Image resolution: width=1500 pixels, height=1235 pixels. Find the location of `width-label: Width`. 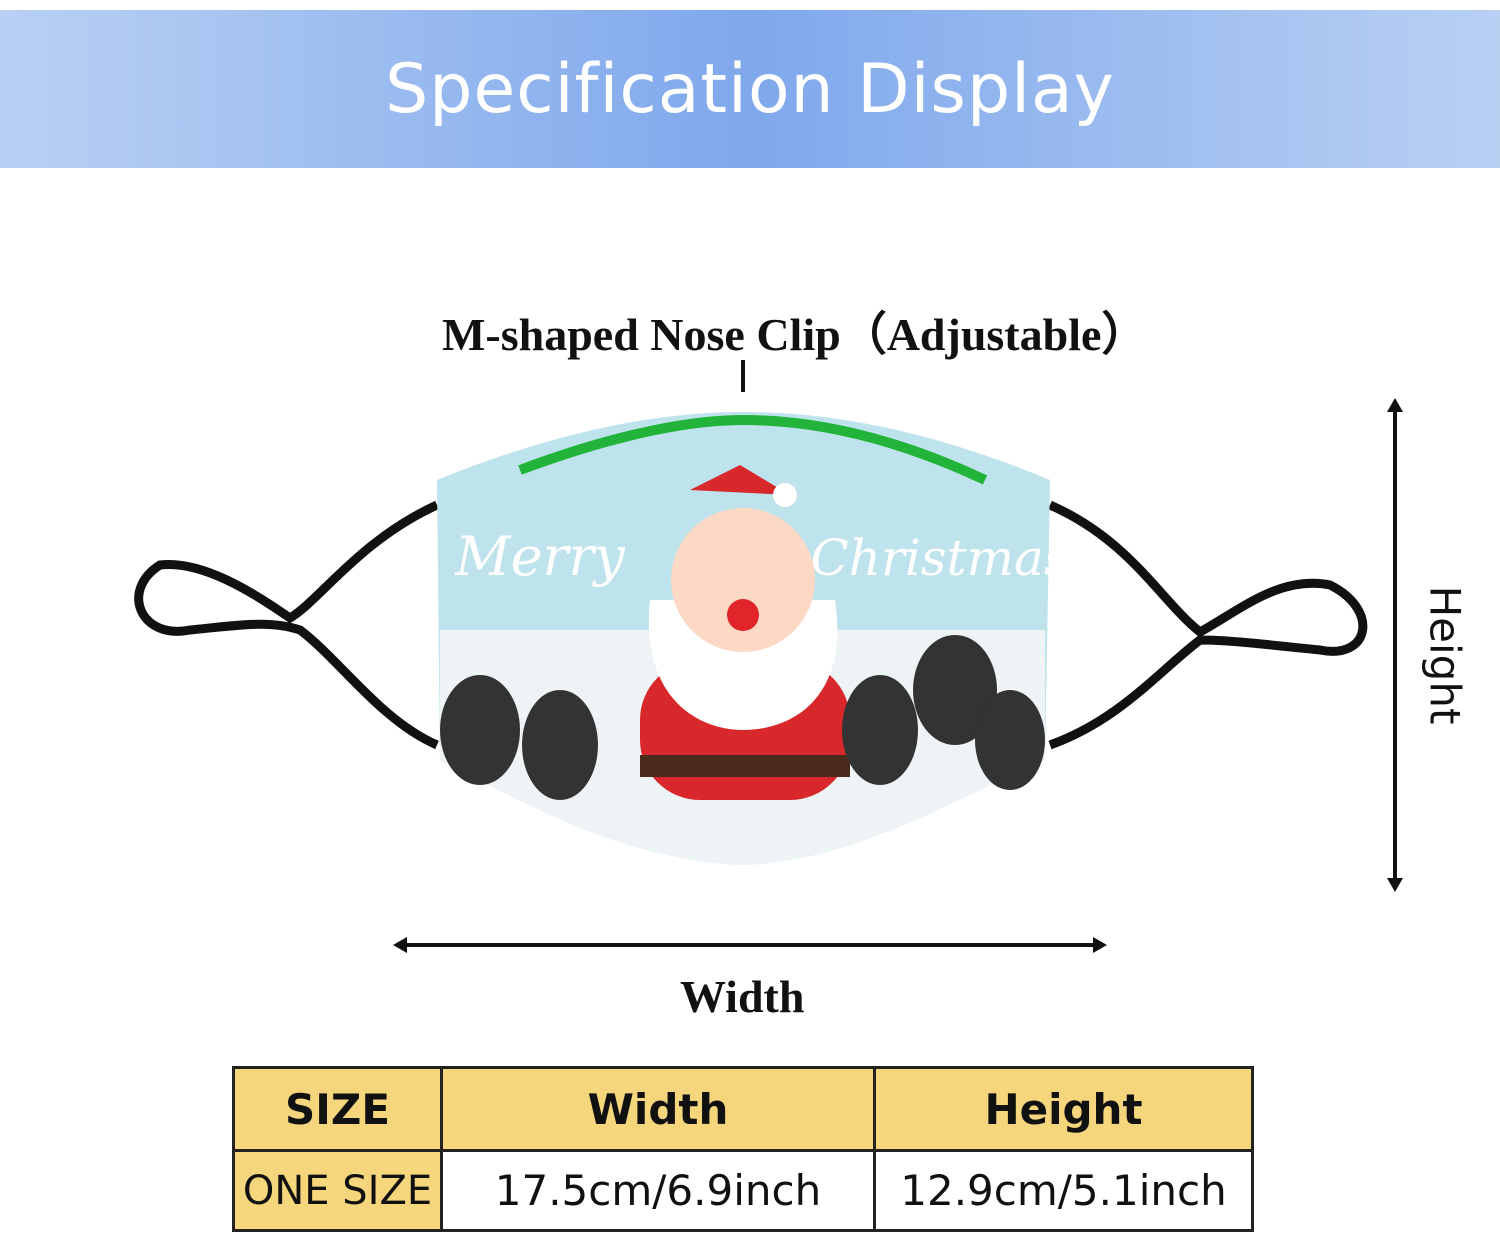

width-label: Width is located at coordinates (742, 996).